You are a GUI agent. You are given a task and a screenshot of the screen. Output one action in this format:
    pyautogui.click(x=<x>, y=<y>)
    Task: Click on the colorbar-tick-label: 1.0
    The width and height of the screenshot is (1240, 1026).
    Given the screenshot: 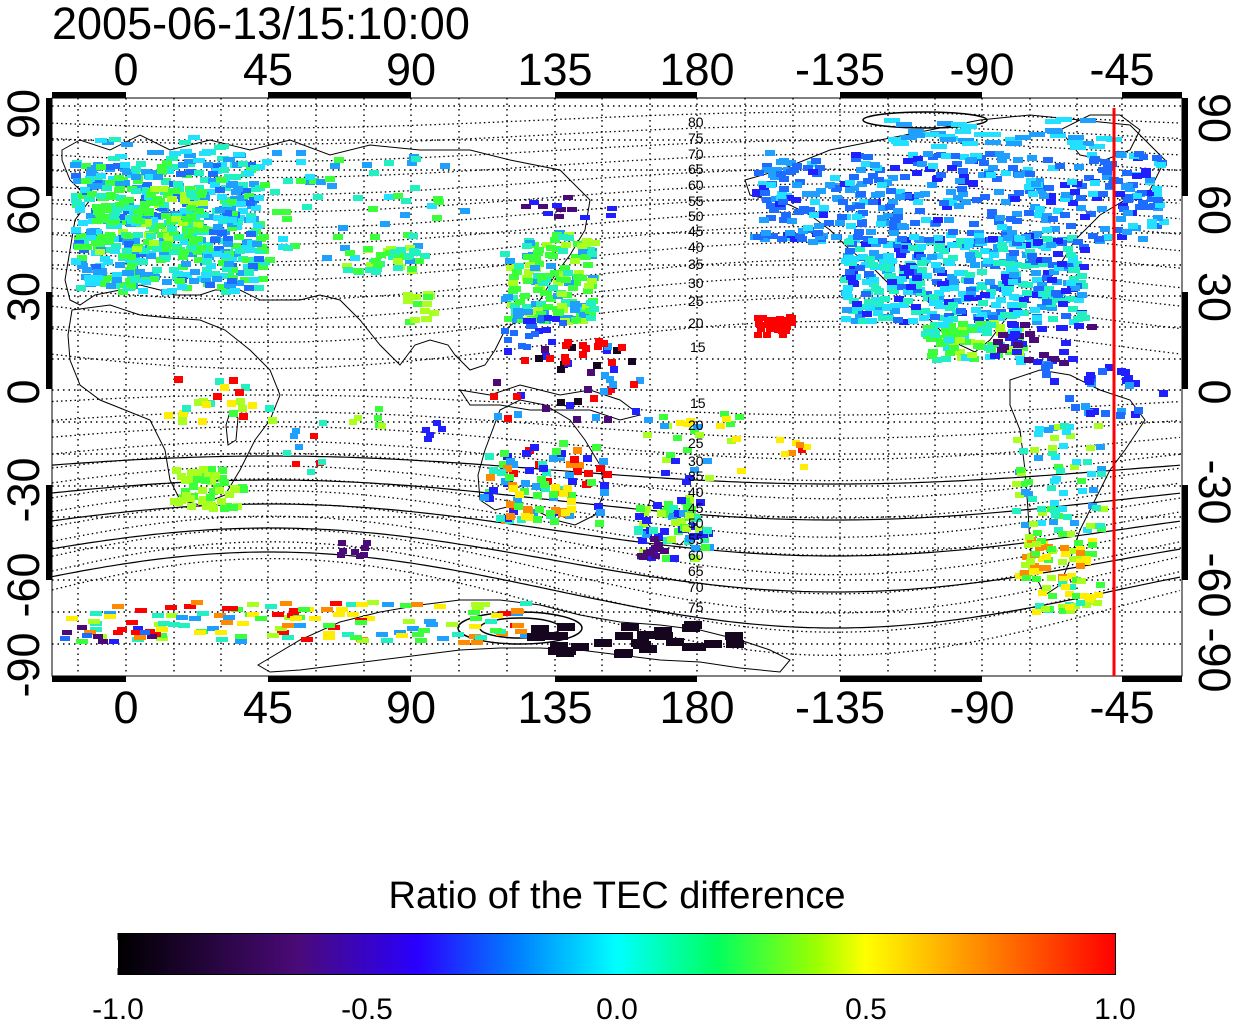 What is the action you would take?
    pyautogui.click(x=1115, y=1009)
    